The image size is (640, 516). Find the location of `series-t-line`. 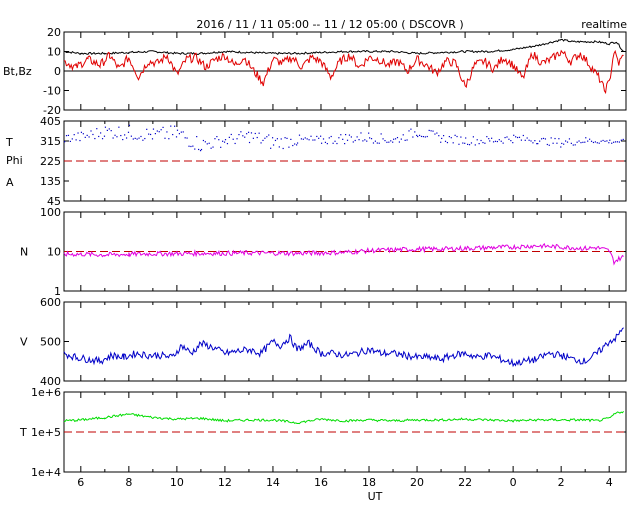

series-t-line is located at coordinates (343, 417).